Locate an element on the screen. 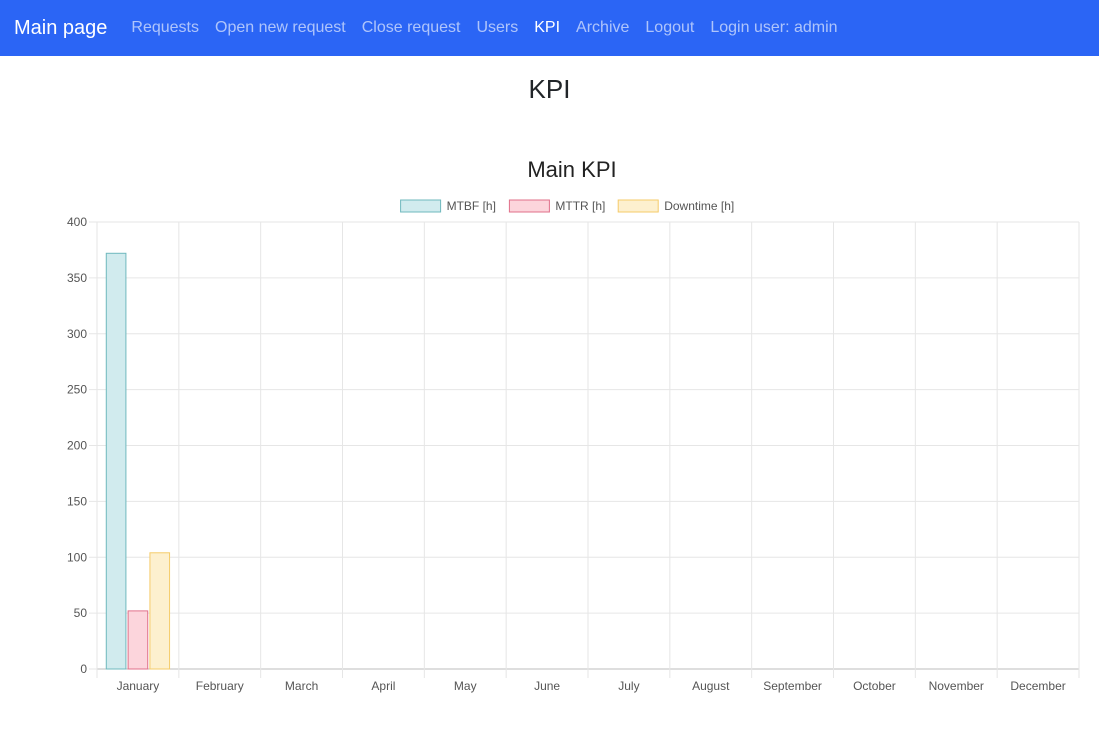  nav-link-open-new-request: Open new request is located at coordinates (280, 27).